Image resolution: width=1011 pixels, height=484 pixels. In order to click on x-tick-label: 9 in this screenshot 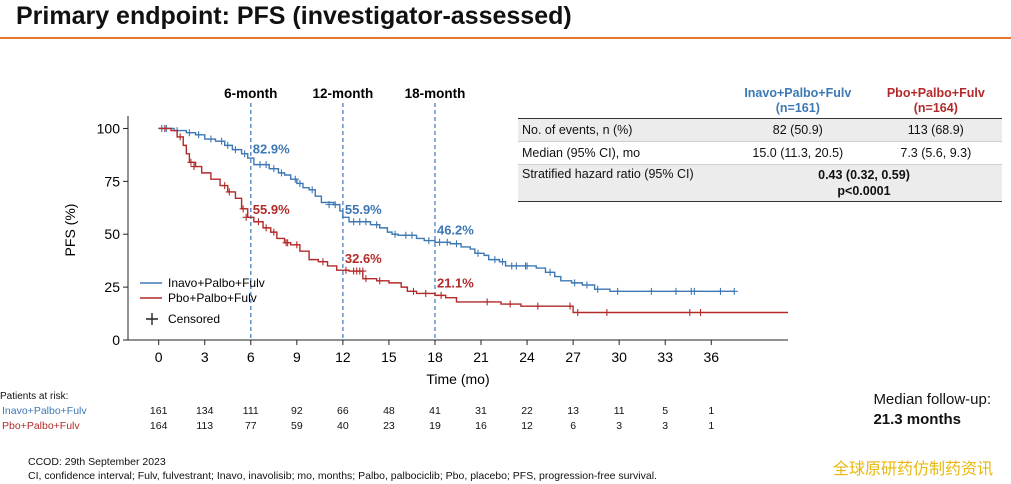, I will do `click(297, 357)`.